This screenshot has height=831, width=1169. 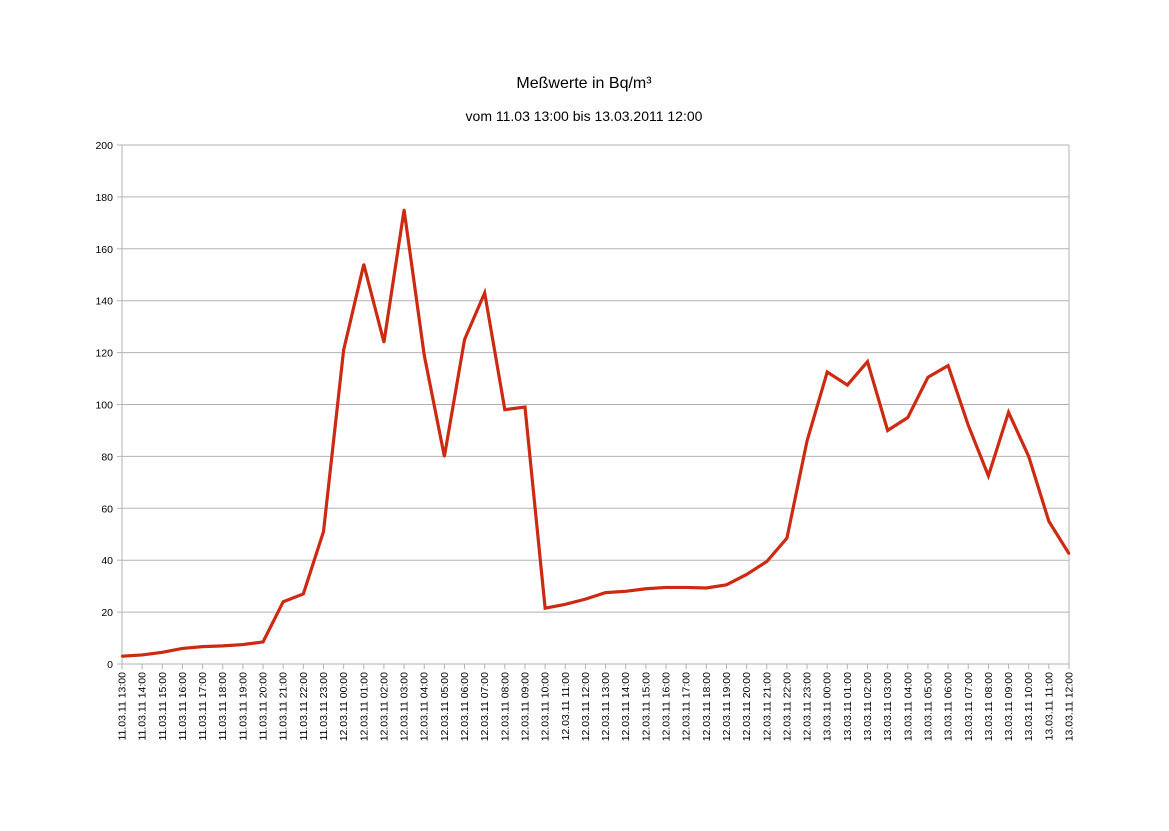 I want to click on x-tick-label: 12.03.11 10:00, so click(x=546, y=706).